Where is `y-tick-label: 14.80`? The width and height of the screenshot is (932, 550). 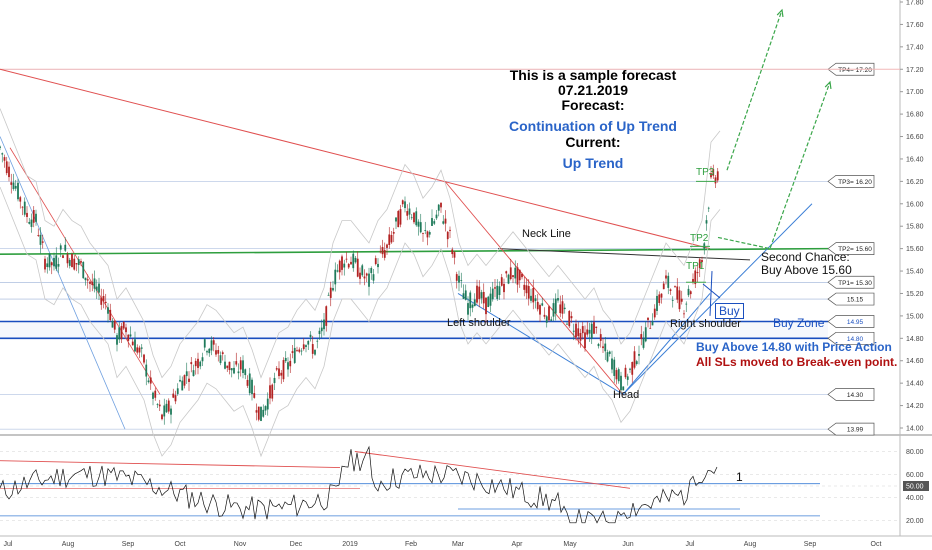
y-tick-label: 14.80 is located at coordinates (915, 339).